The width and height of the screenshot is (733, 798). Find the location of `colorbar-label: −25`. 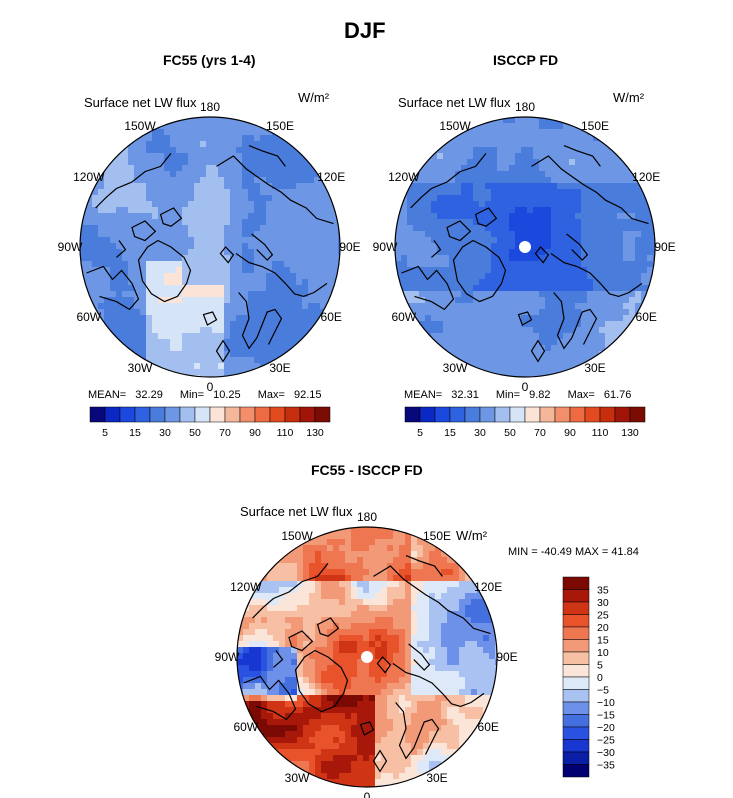

colorbar-label: −25 is located at coordinates (606, 741).